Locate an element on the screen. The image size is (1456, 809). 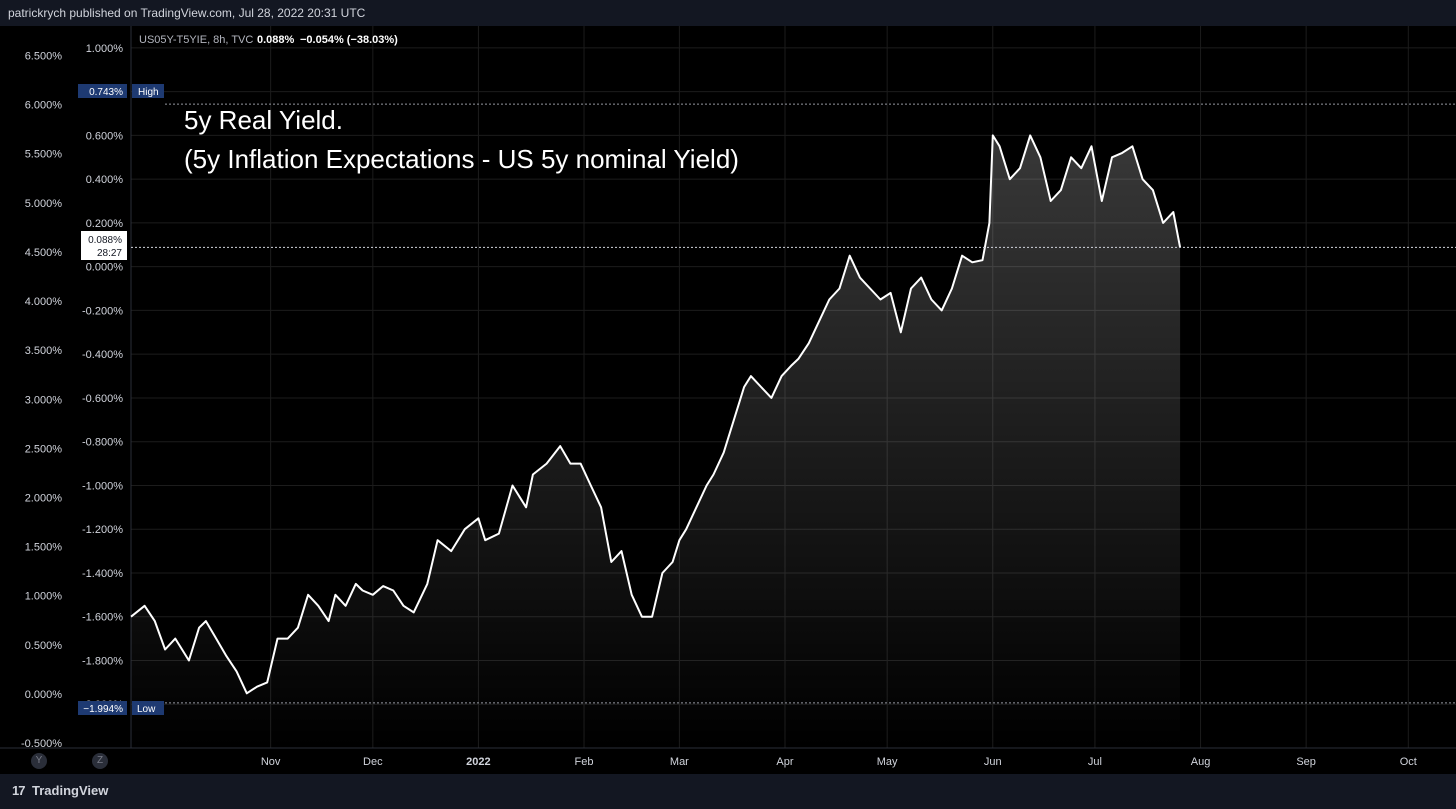
right-axis-tick-label: 1.000% is located at coordinates (105, 49).